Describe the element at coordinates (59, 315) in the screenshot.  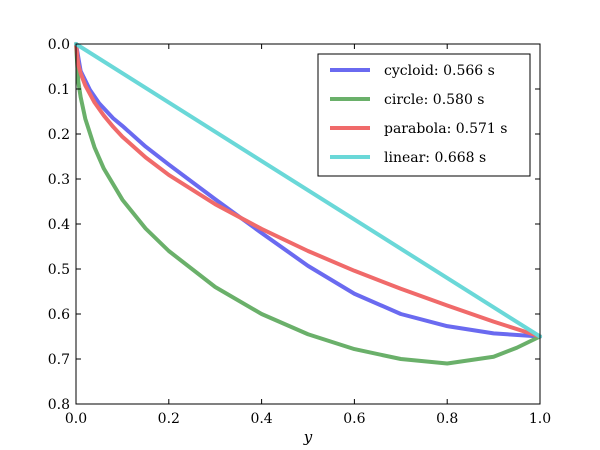
I see `y-tick-label: 0.6` at that location.